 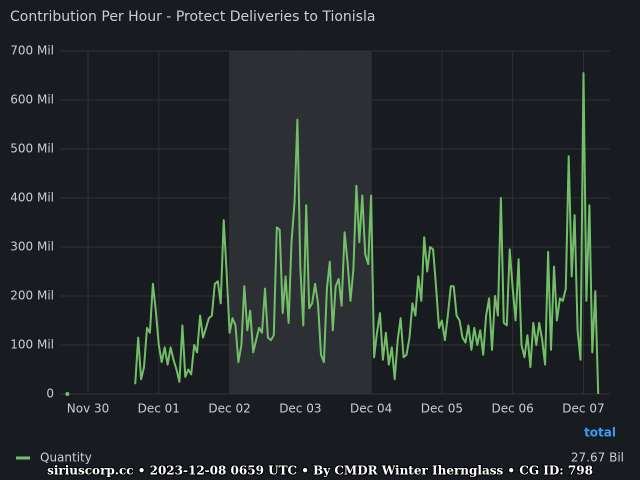 I want to click on y-tick-label: 0, so click(x=50, y=394).